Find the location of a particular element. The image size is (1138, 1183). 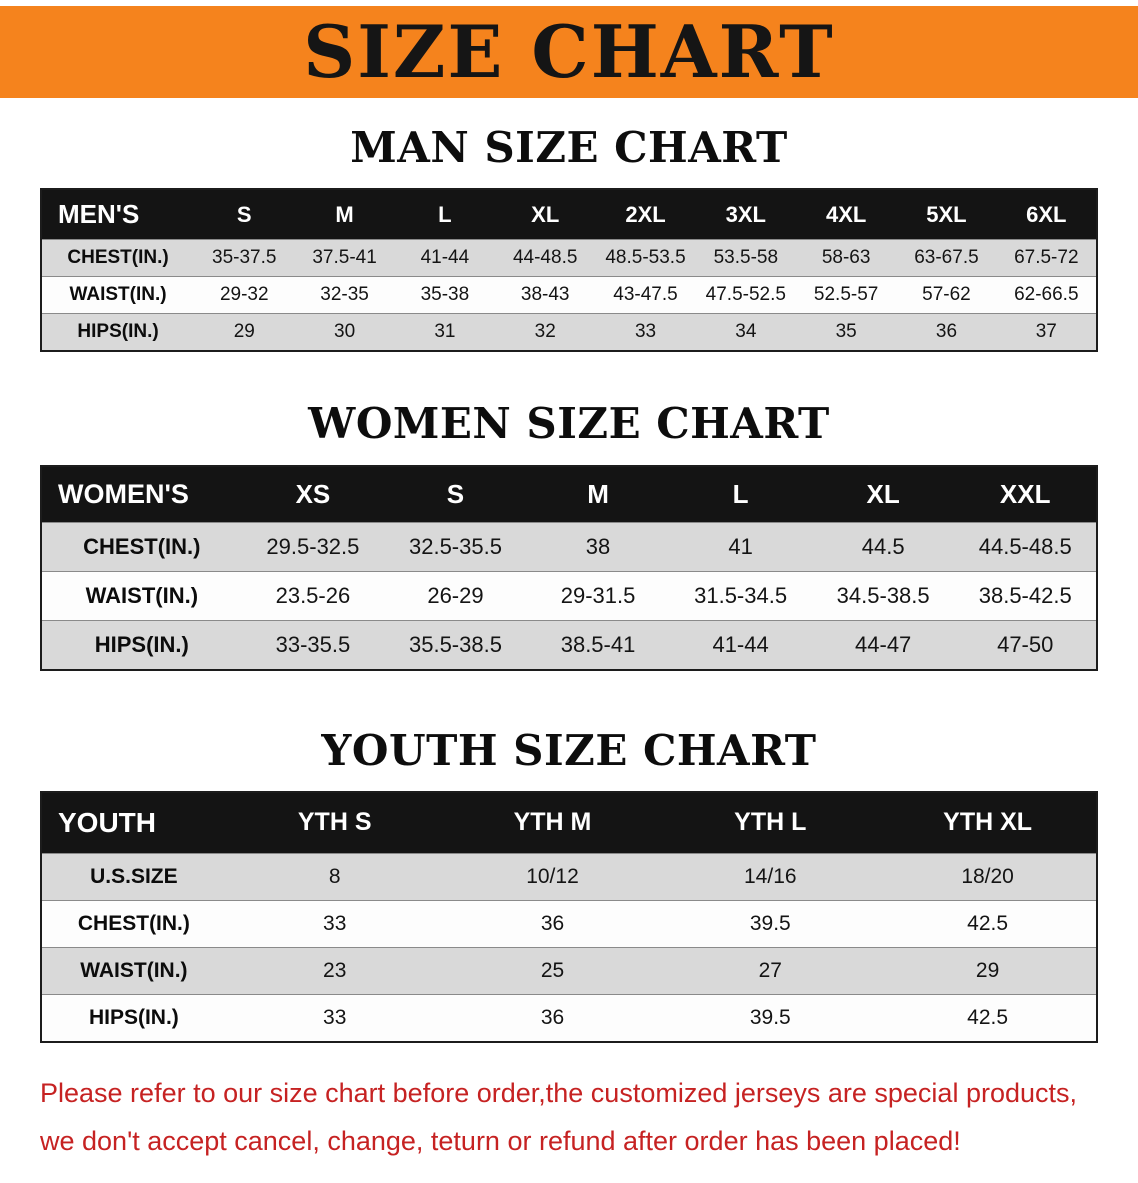

size-value: 41 is located at coordinates (740, 546).